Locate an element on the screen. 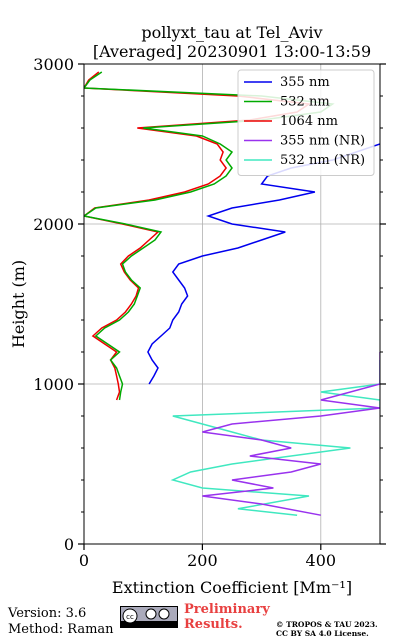 The width and height of the screenshot is (400, 640). chart-title: pollyxt_tau at Tel_Aviv is located at coordinates (231, 32).